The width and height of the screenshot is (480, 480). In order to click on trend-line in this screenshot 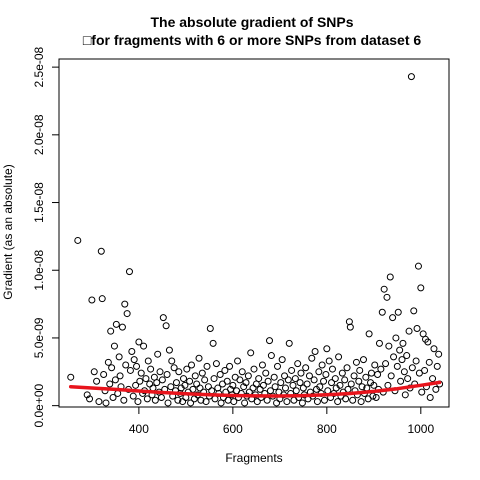, I will do `click(255, 389)`.